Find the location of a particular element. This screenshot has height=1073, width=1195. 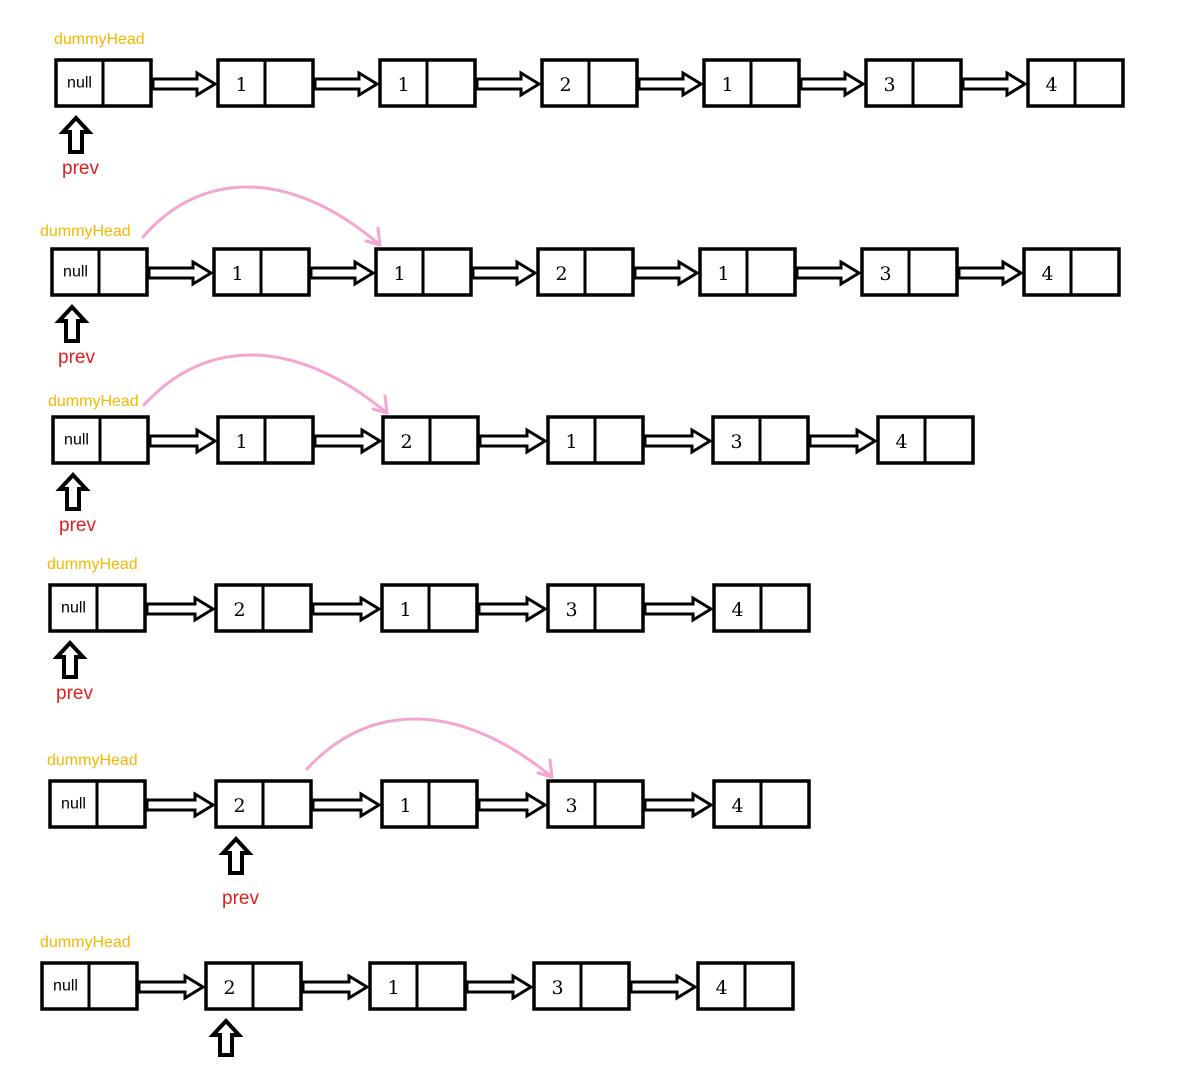

list-row-step-6: dummyHead null 2 1 3 4 is located at coordinates (417, 995).